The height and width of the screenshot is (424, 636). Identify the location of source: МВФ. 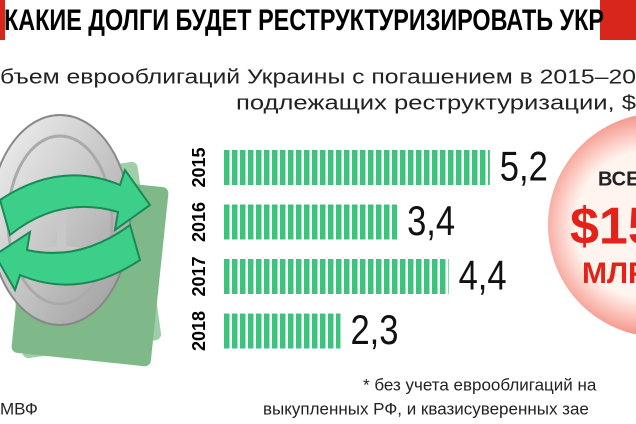
(19, 408).